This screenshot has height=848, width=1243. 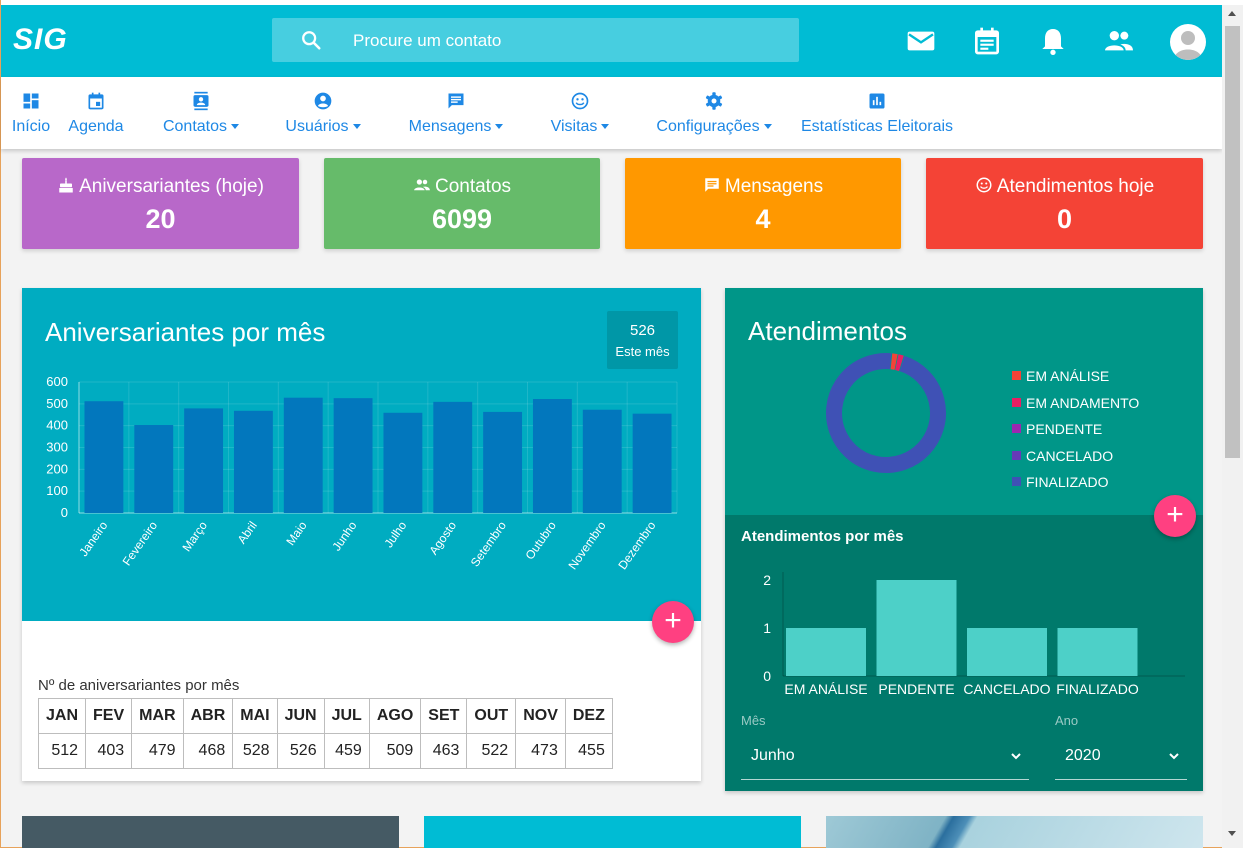 I want to click on legend-item: PENDENTE, so click(x=1075, y=434).